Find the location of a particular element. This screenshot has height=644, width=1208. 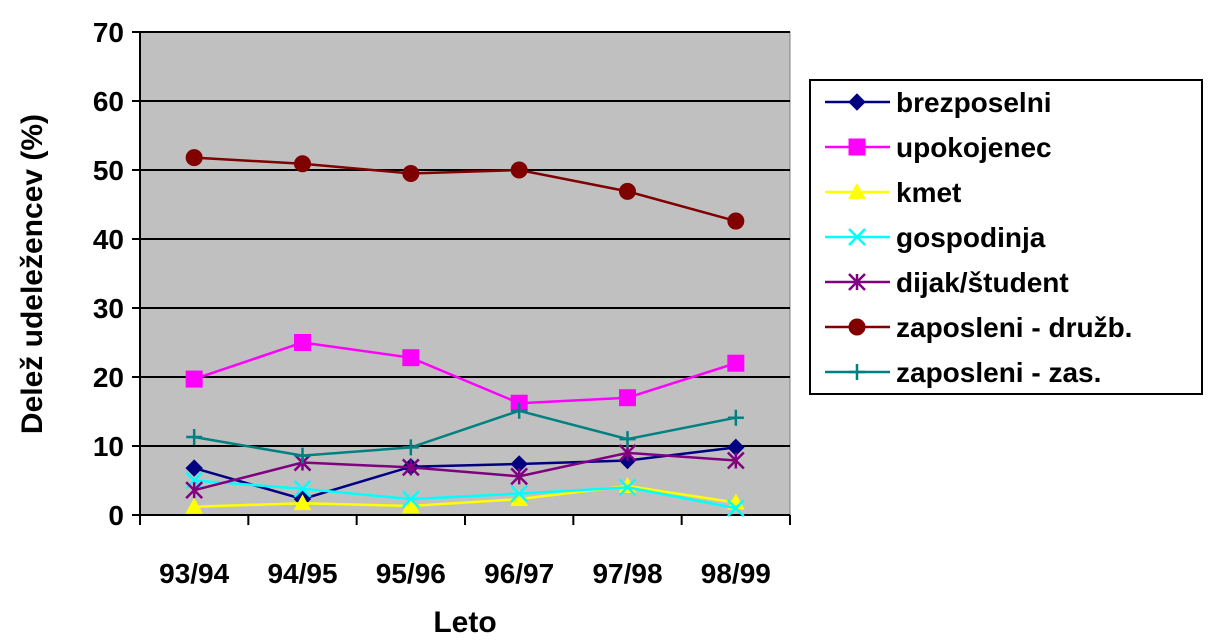

series-gospodinja is located at coordinates (465, 494).